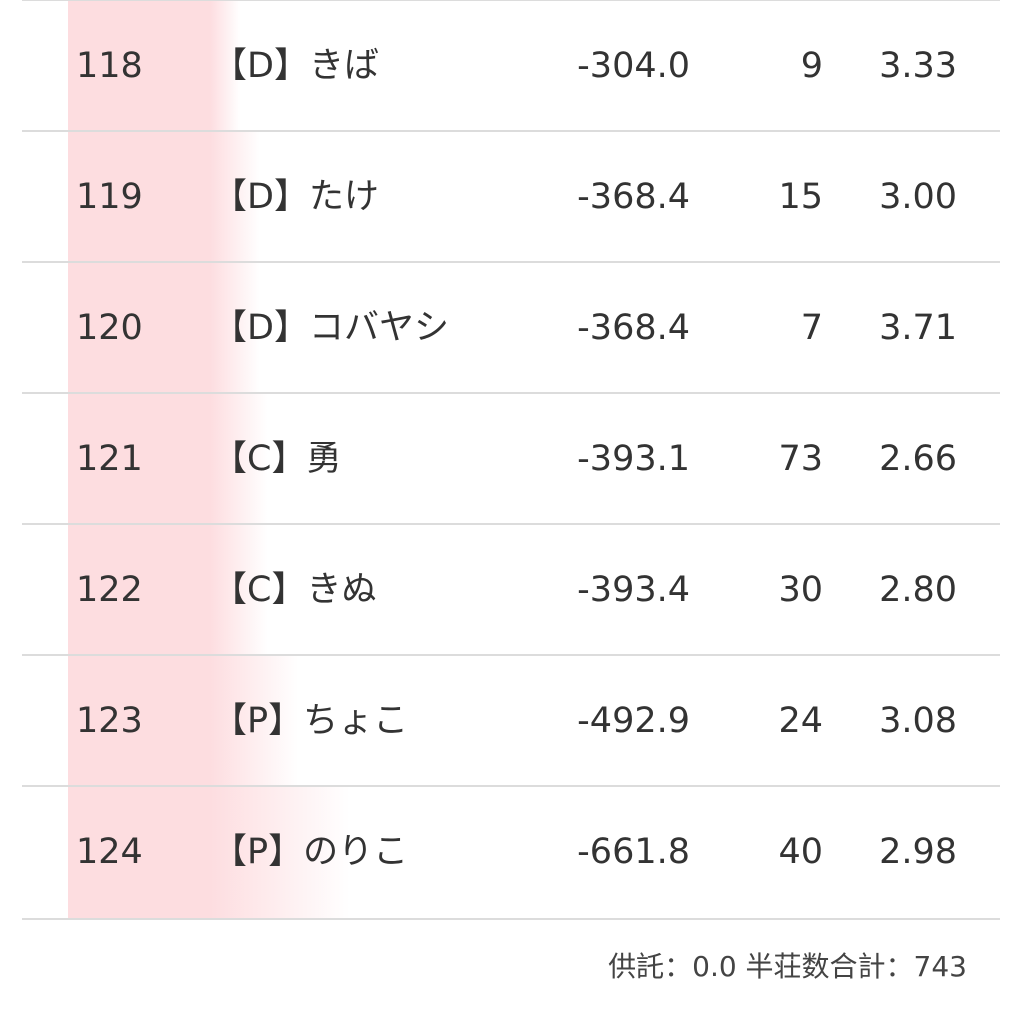  What do you see at coordinates (511, 66) in the screenshot?
I see `table-row: 118 【D】きば -304.0 9 3.33` at bounding box center [511, 66].